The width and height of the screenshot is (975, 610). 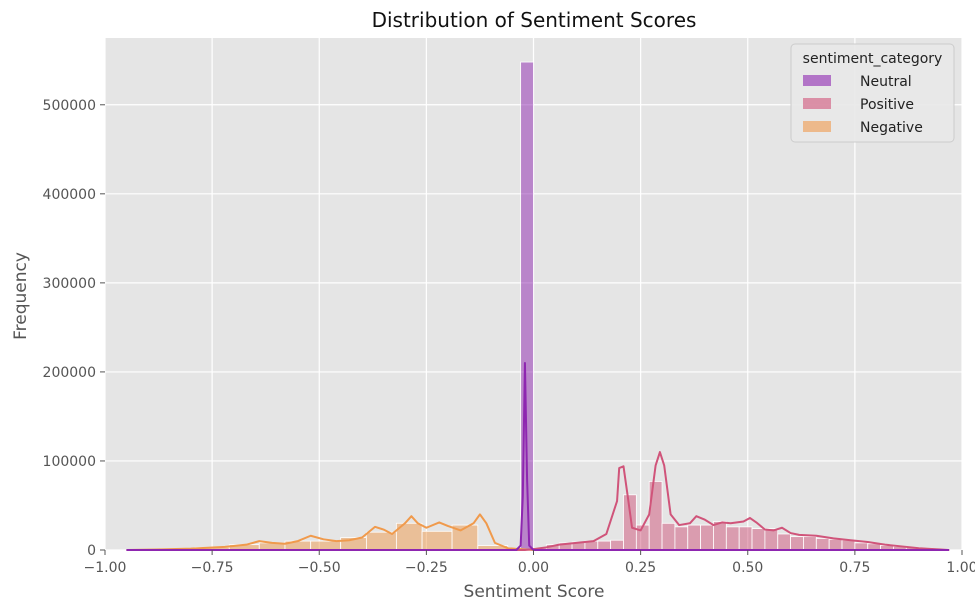 What do you see at coordinates (534, 20) in the screenshot?
I see `chart-title: Distribution of Sentiment Scores` at bounding box center [534, 20].